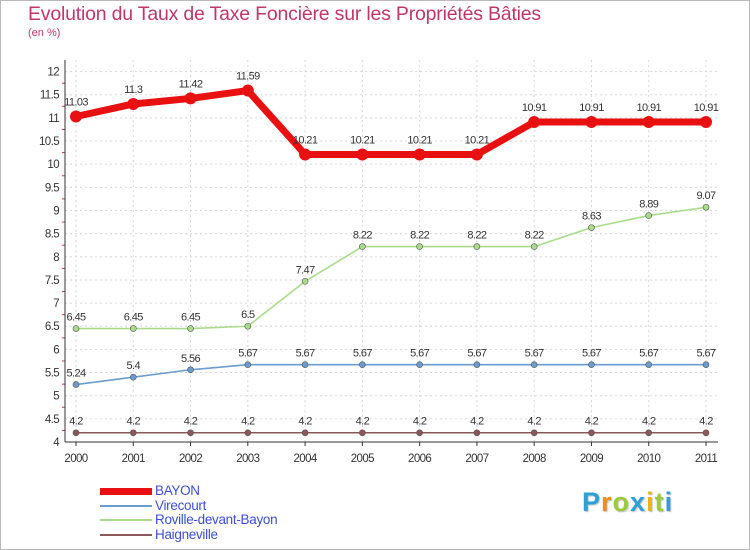 This screenshot has width=750, height=550. I want to click on series-line-bayon, so click(391, 122).